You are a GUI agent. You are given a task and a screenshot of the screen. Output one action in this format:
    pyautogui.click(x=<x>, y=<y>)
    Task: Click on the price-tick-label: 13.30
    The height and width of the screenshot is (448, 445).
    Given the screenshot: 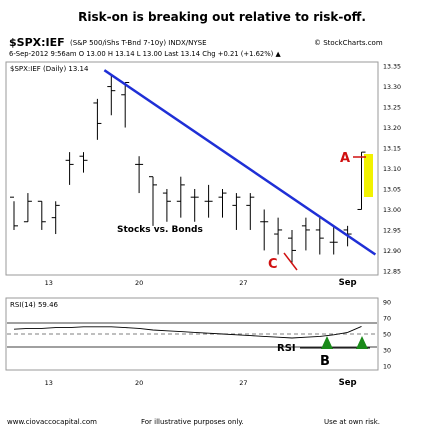 What is the action you would take?
    pyautogui.click(x=392, y=87)
    